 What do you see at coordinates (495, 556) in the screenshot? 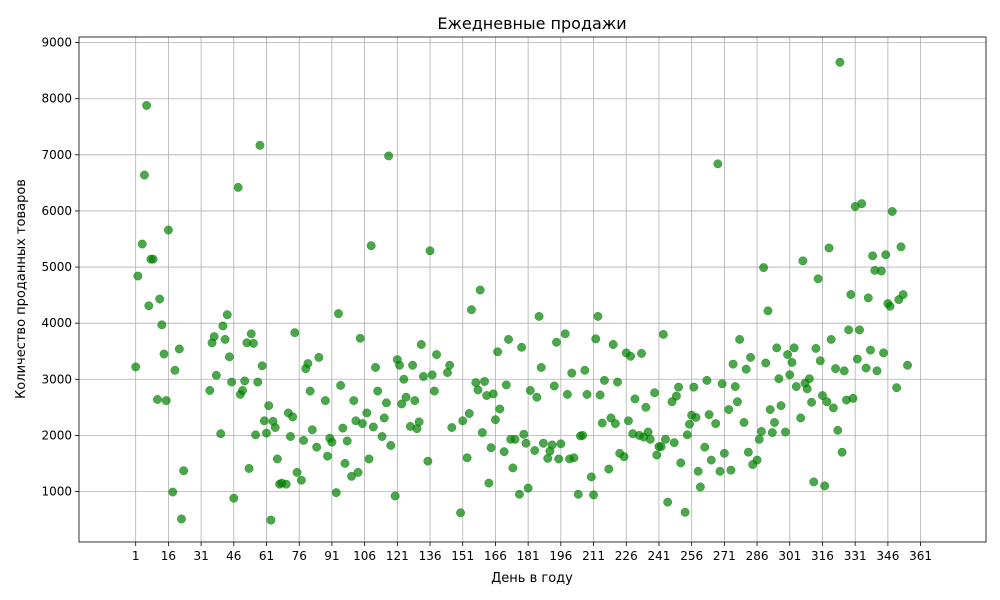
I see `x-tick-label: 166` at bounding box center [495, 556].